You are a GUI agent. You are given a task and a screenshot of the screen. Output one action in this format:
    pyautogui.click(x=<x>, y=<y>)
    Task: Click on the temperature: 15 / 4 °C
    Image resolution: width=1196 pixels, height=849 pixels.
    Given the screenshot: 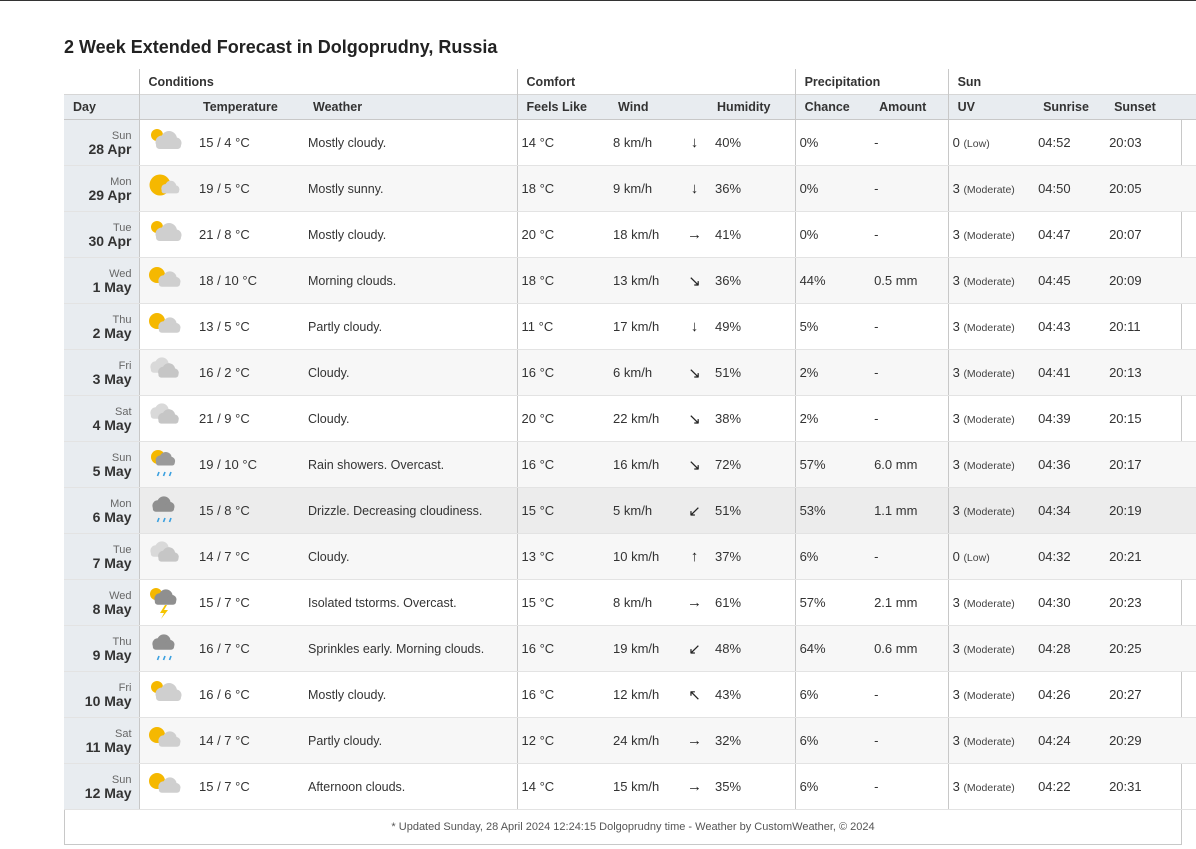 What is the action you would take?
    pyautogui.click(x=249, y=142)
    